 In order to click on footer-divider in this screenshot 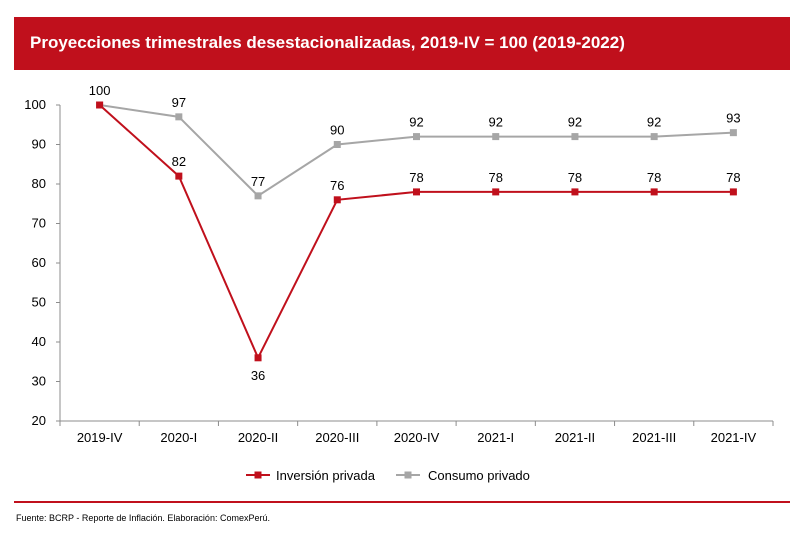, I will do `click(402, 502)`.